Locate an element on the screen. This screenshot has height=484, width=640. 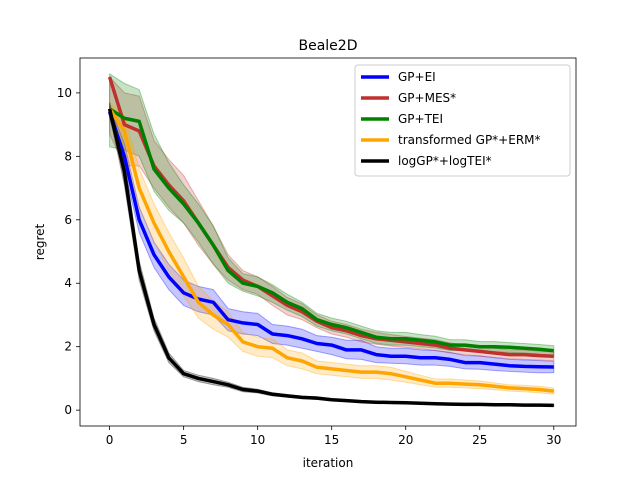
legend-box is located at coordinates (462, 120).